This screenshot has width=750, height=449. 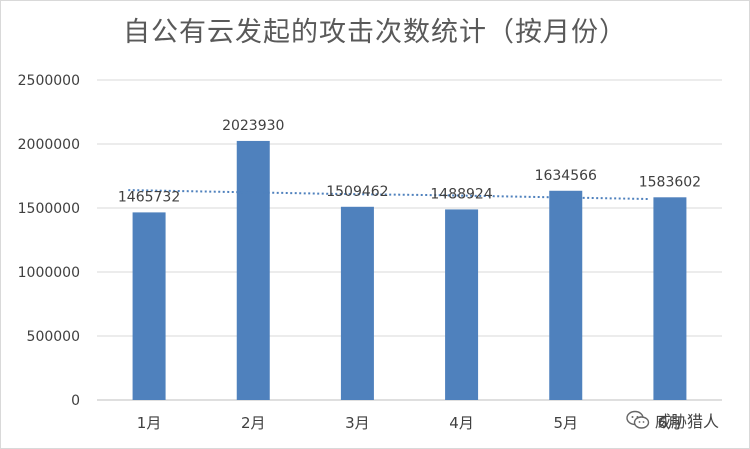 What do you see at coordinates (389, 195) in the screenshot?
I see `trendline` at bounding box center [389, 195].